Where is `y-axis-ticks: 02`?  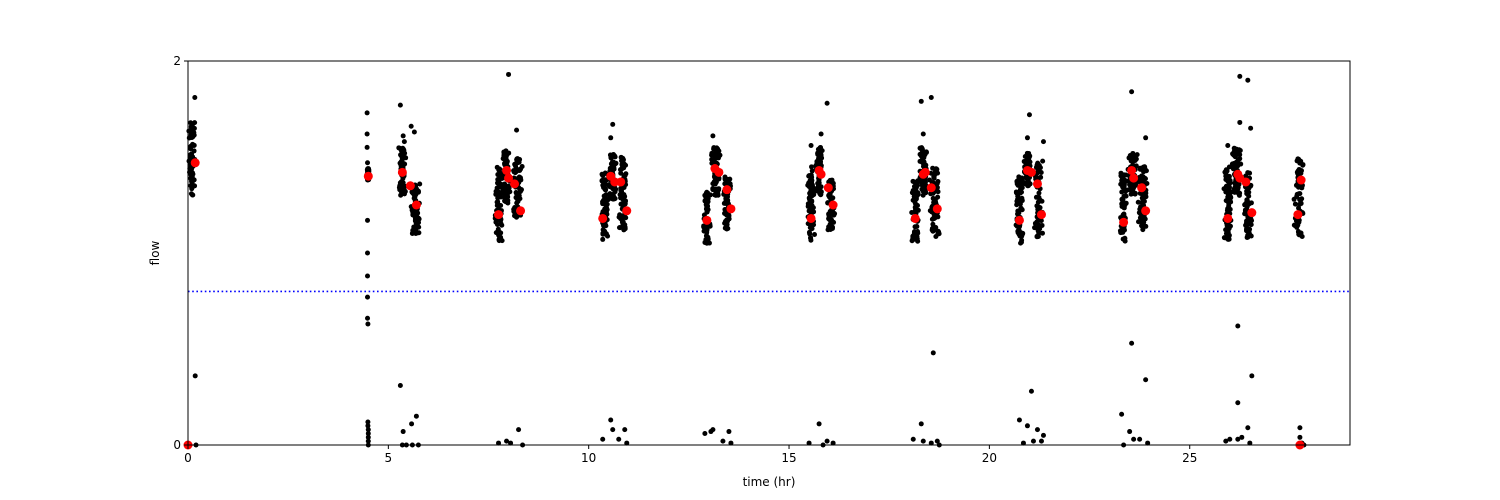
y-axis-ticks: 02 is located at coordinates (180, 253).